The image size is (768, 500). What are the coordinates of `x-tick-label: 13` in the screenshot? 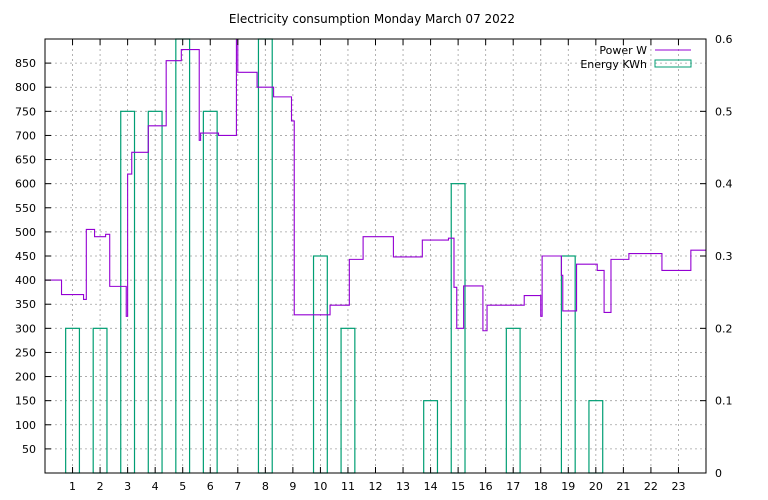 It's located at (403, 486).